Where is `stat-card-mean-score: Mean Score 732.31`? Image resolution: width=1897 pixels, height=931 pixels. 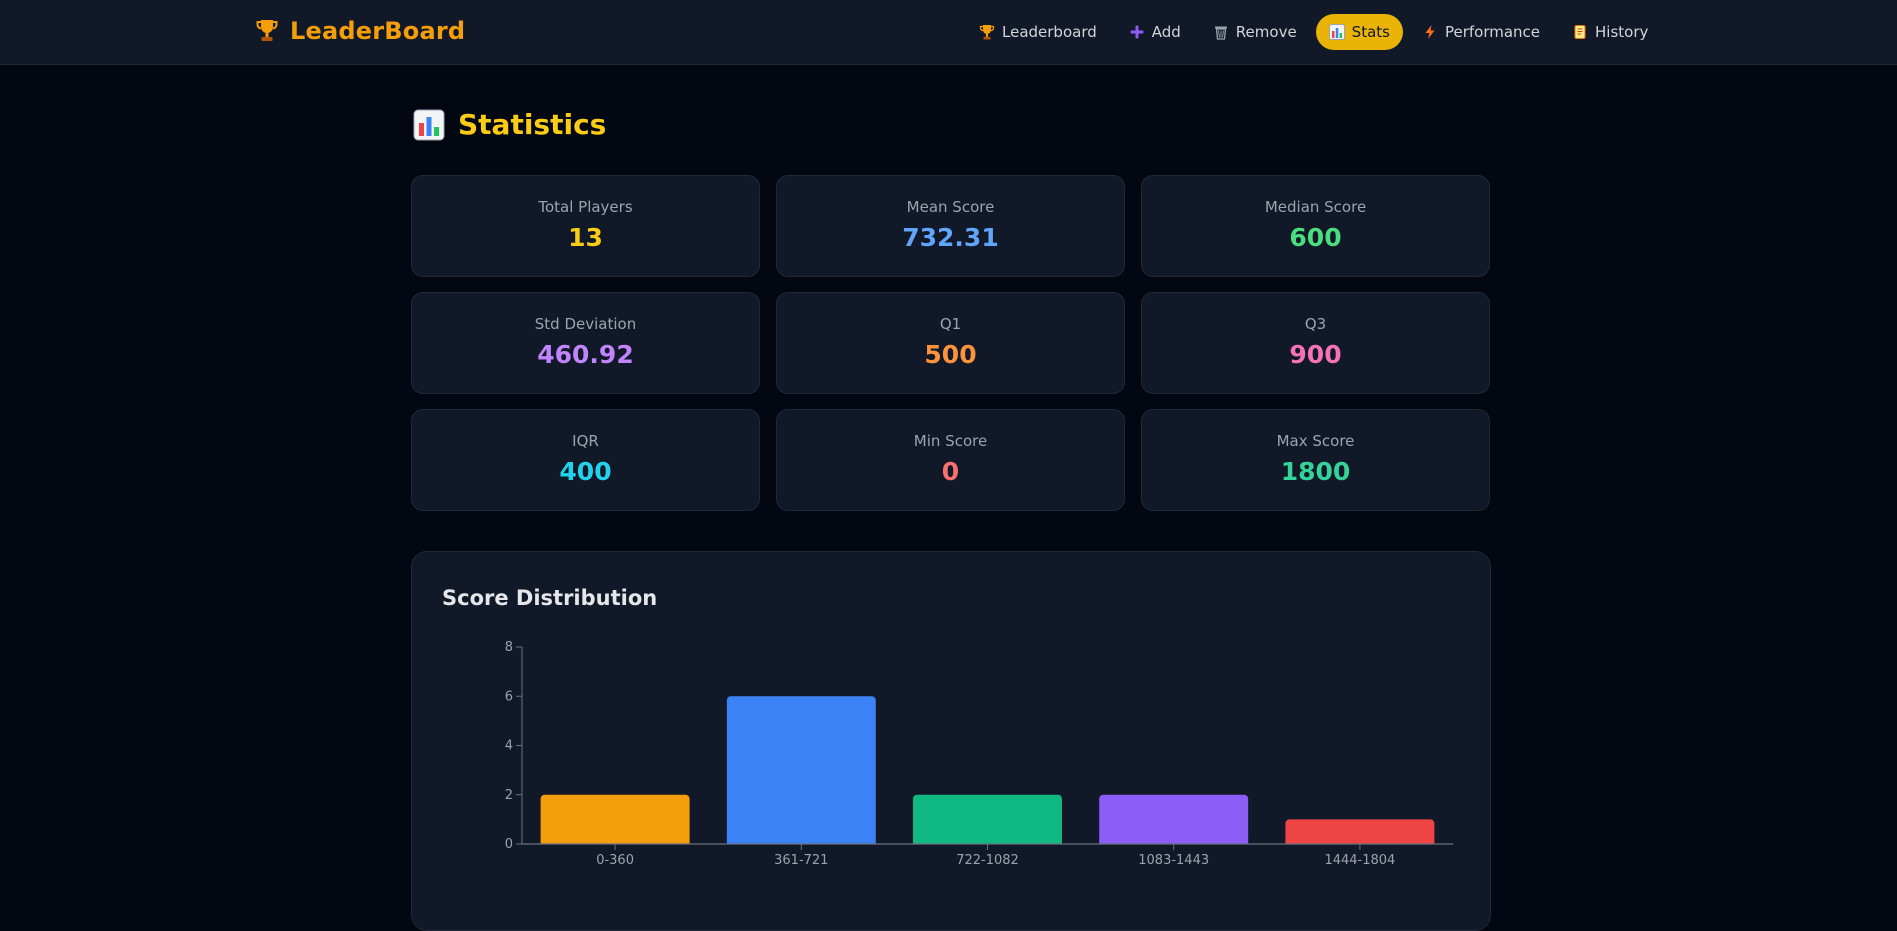
stat-card-mean-score: Mean Score 732.31 is located at coordinates (950, 226).